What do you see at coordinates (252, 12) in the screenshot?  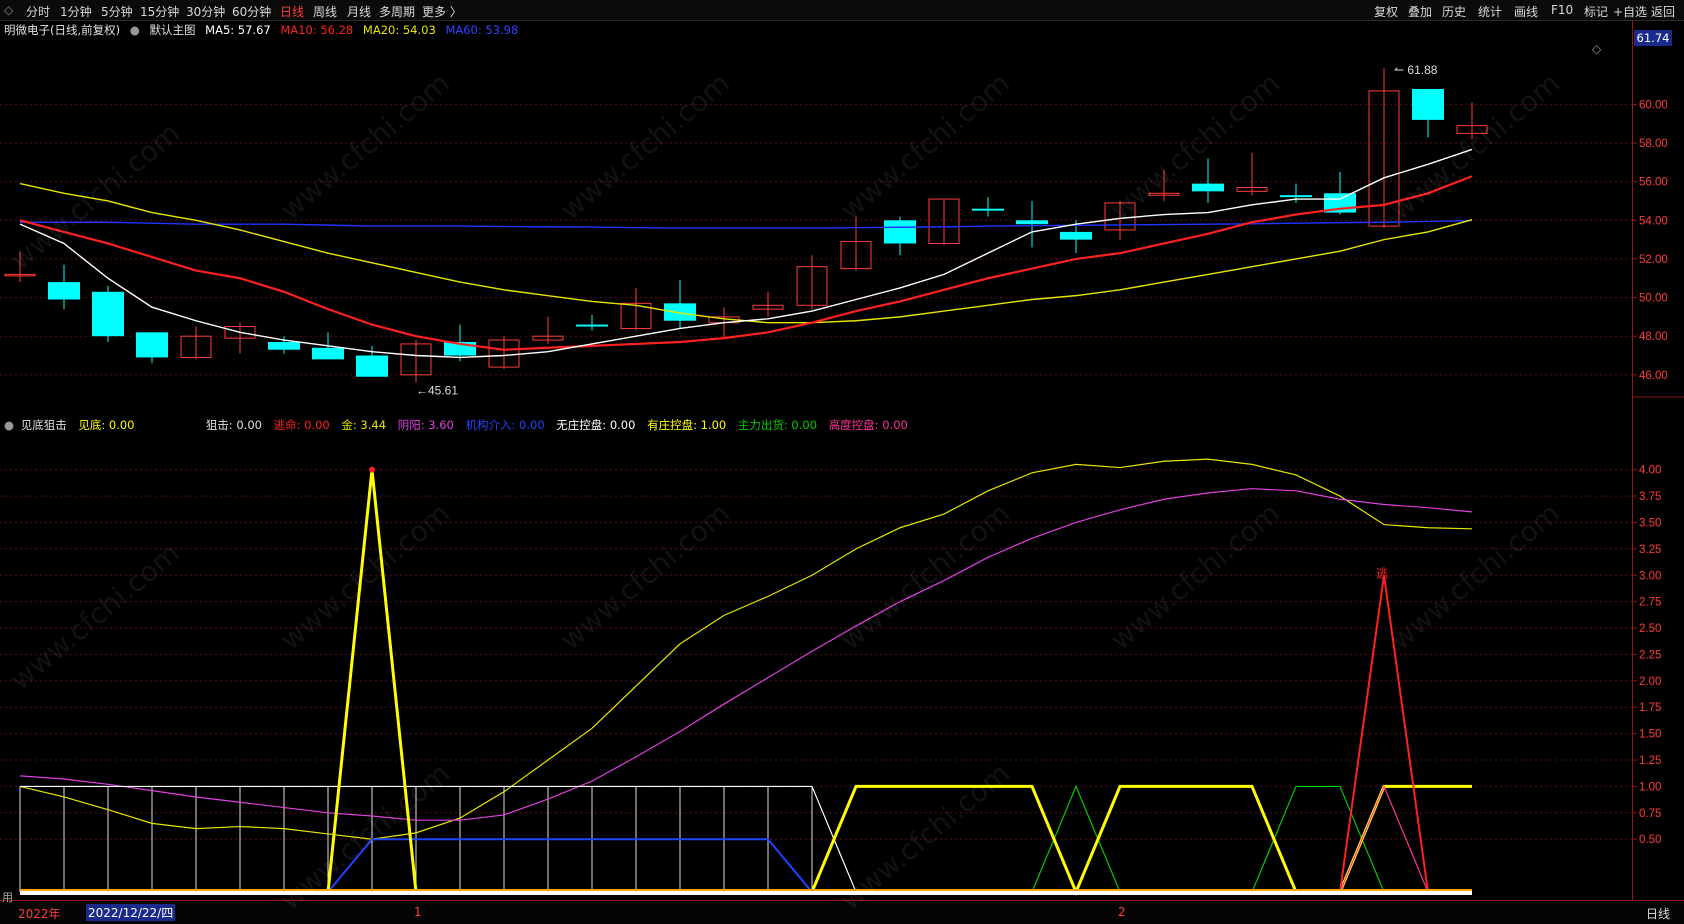 I see `period-5: 60分钟` at bounding box center [252, 12].